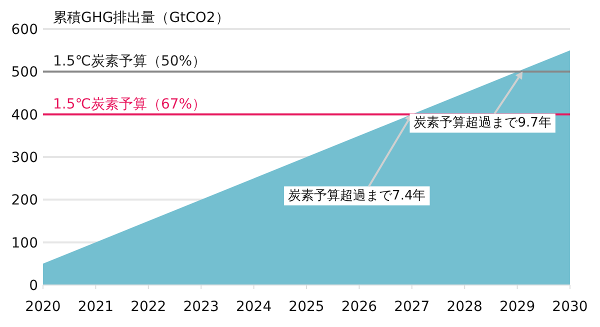 Image resolution: width=600 pixels, height=327 pixels. What do you see at coordinates (517, 307) in the screenshot?
I see `x-tick-label: 2029` at bounding box center [517, 307].